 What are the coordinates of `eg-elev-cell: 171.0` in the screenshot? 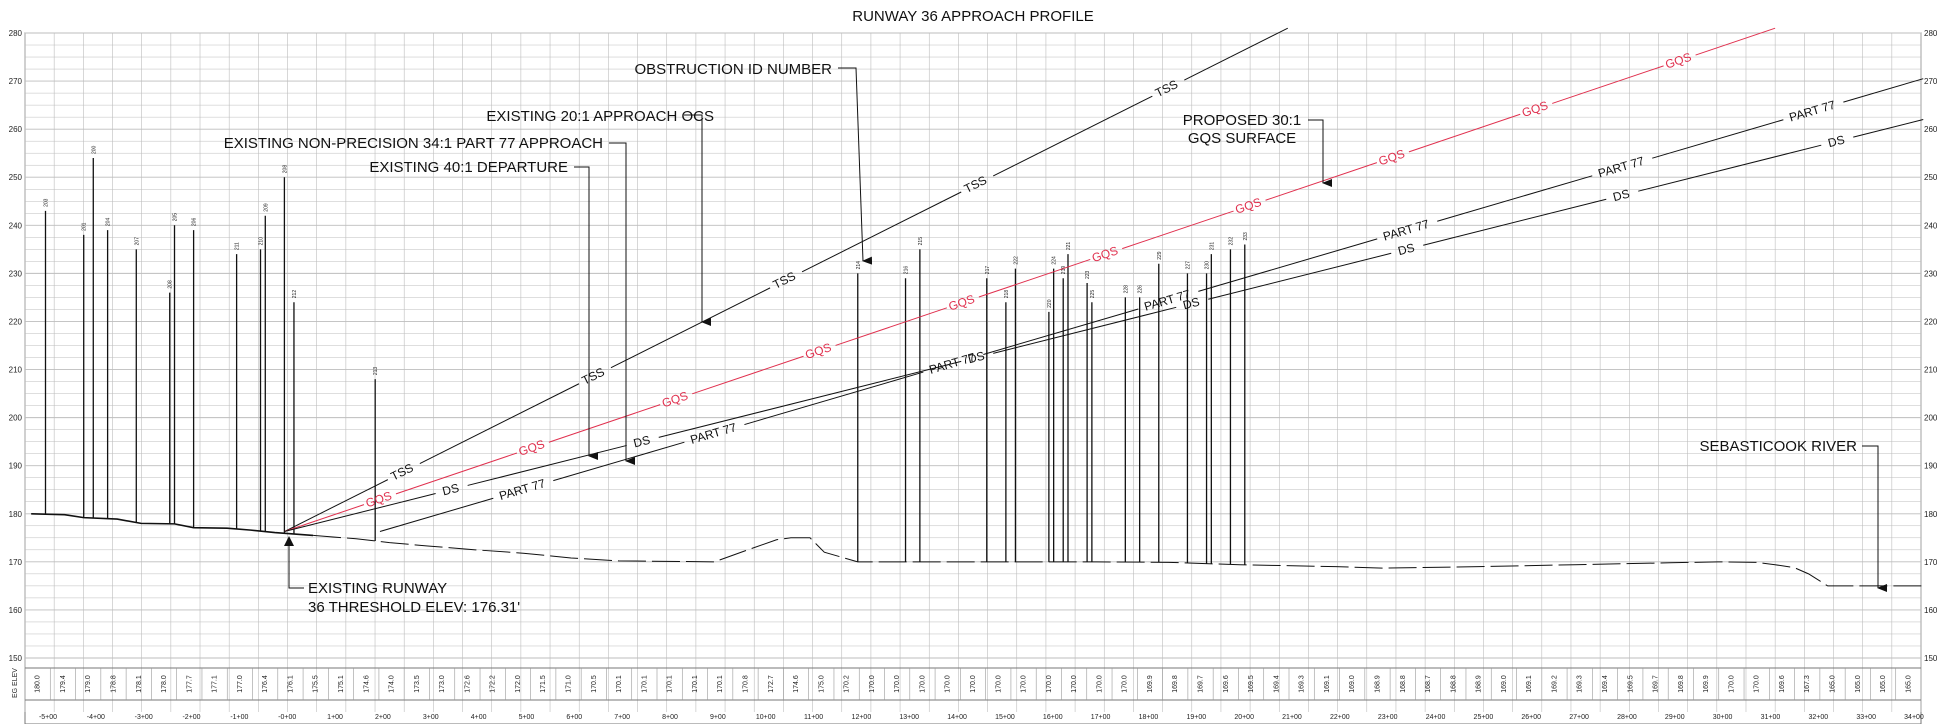 It's located at (569, 684).